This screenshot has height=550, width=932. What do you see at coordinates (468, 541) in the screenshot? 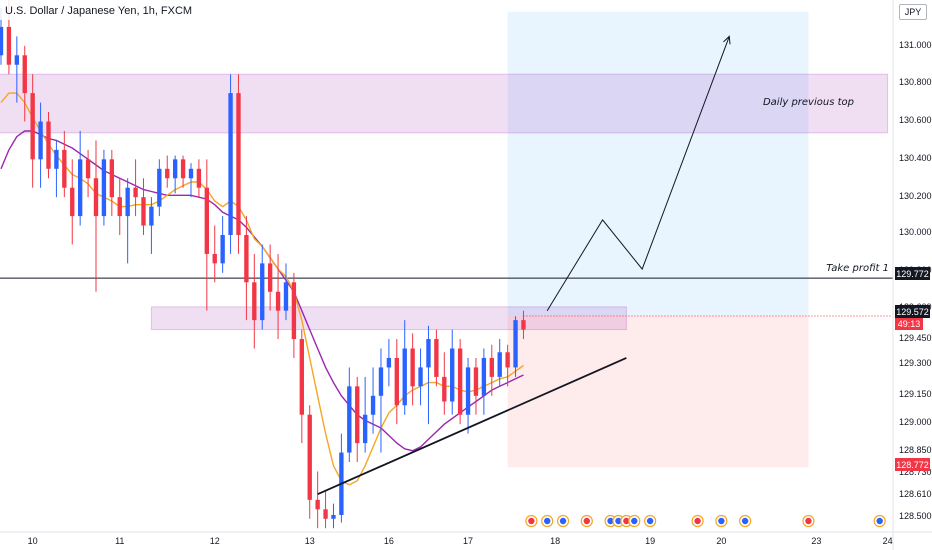
I see `x-tick-label: 17` at bounding box center [468, 541].